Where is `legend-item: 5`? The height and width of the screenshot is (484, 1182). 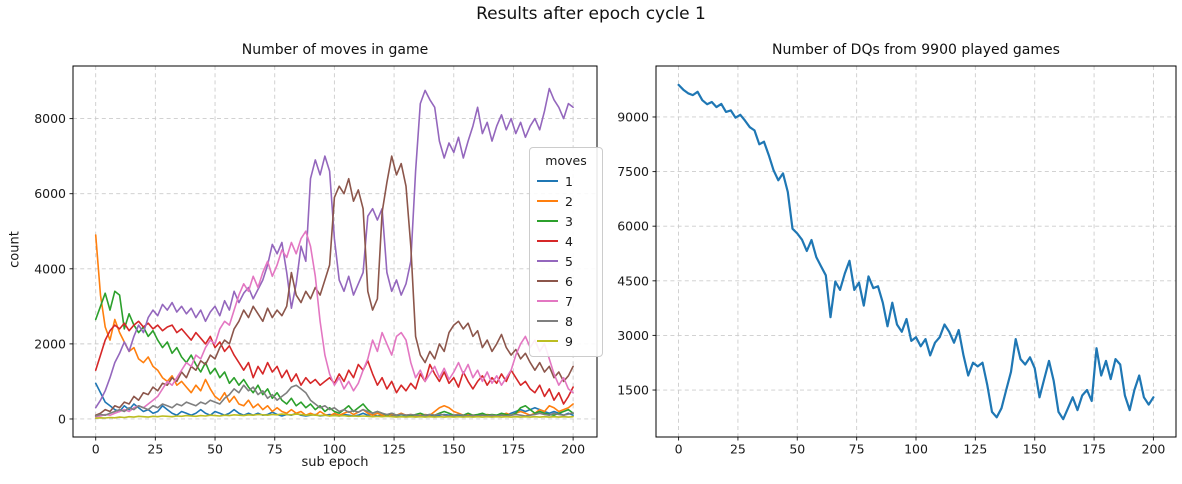 legend-item: 5 is located at coordinates (566, 261).